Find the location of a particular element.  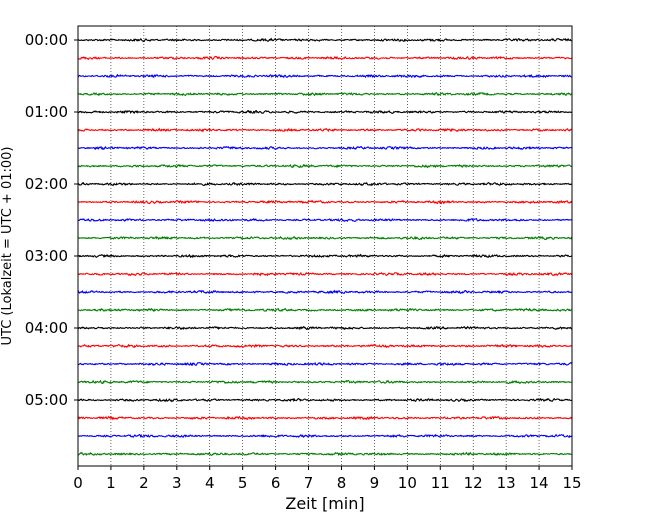

x-tick-label-7: 7 is located at coordinates (309, 483).